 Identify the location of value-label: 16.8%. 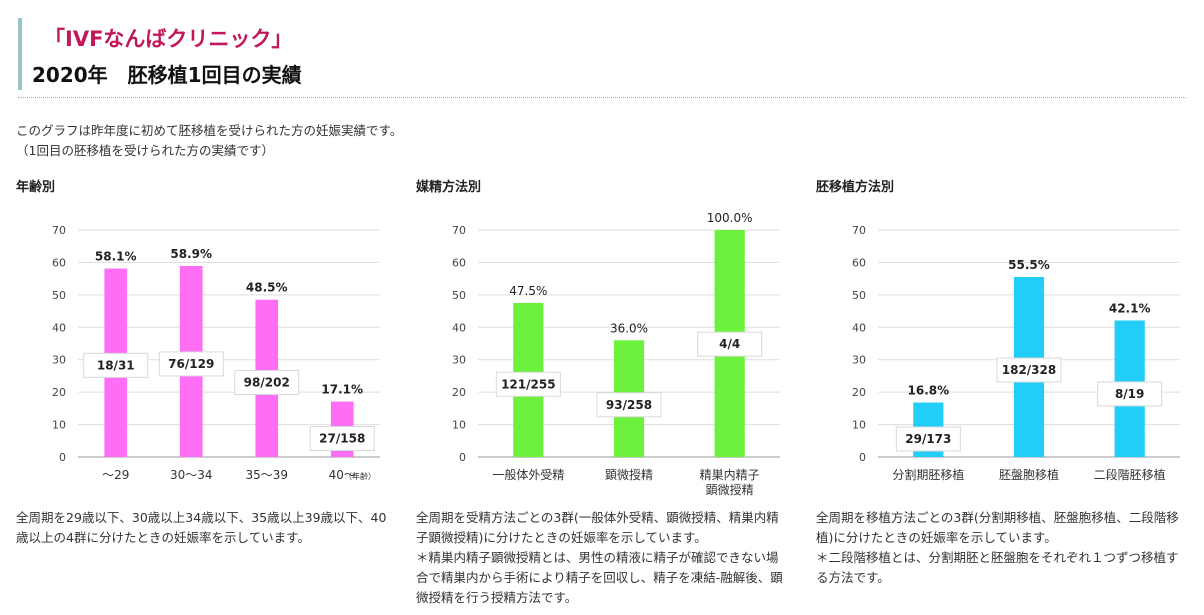
(929, 391).